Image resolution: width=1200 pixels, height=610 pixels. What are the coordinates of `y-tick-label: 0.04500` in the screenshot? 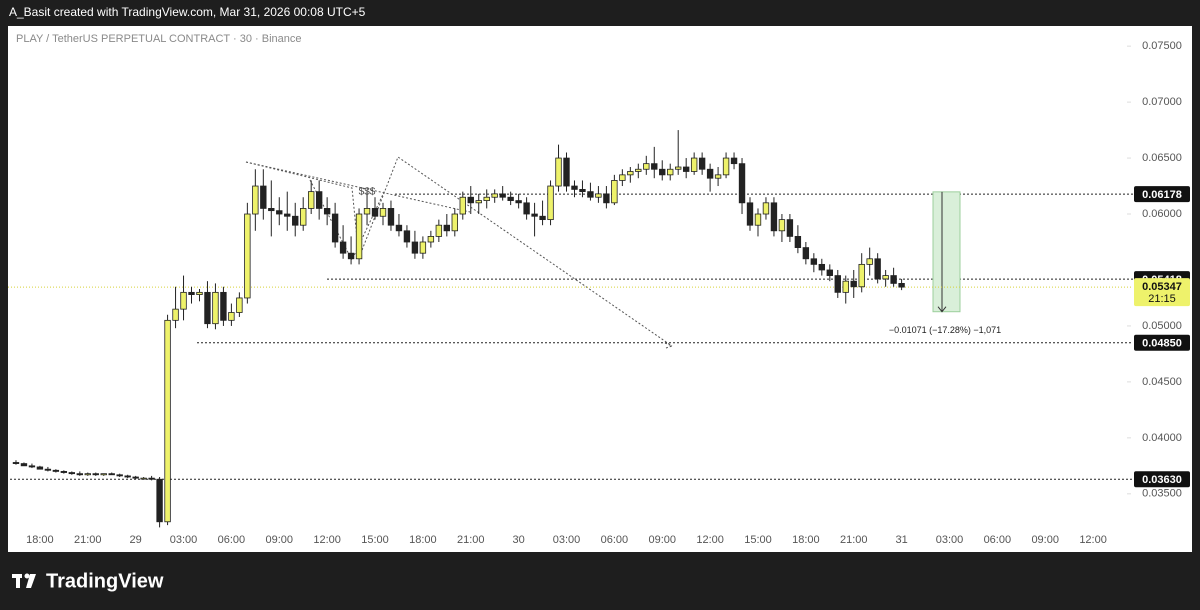 It's located at (1162, 382).